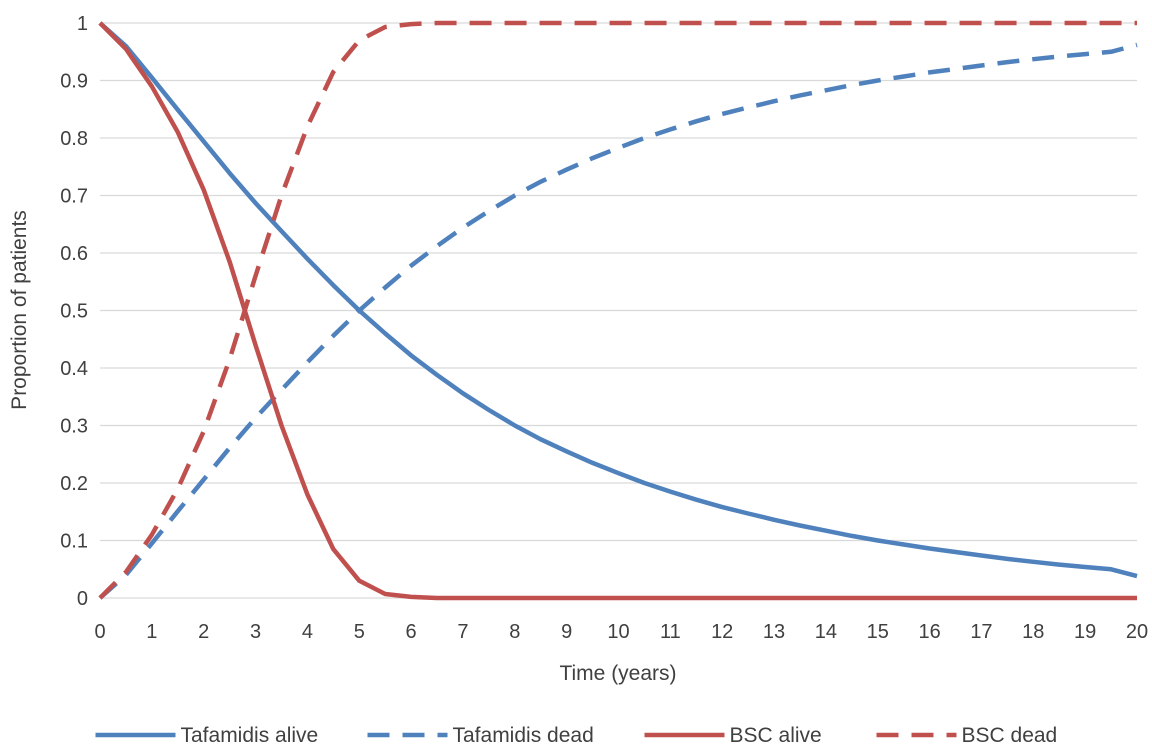  Describe the element at coordinates (203, 632) in the screenshot. I see `x-tick-label: 2` at that location.